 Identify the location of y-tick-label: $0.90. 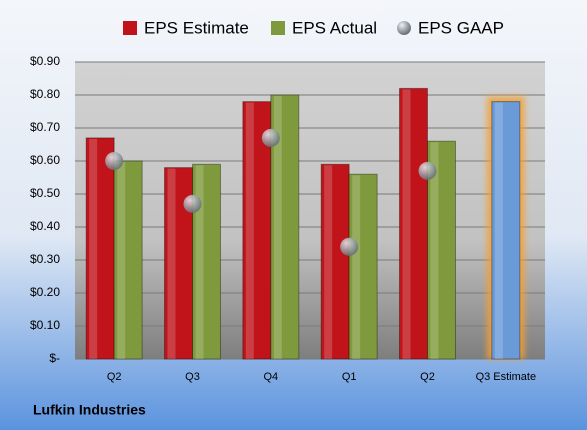
(45, 61).